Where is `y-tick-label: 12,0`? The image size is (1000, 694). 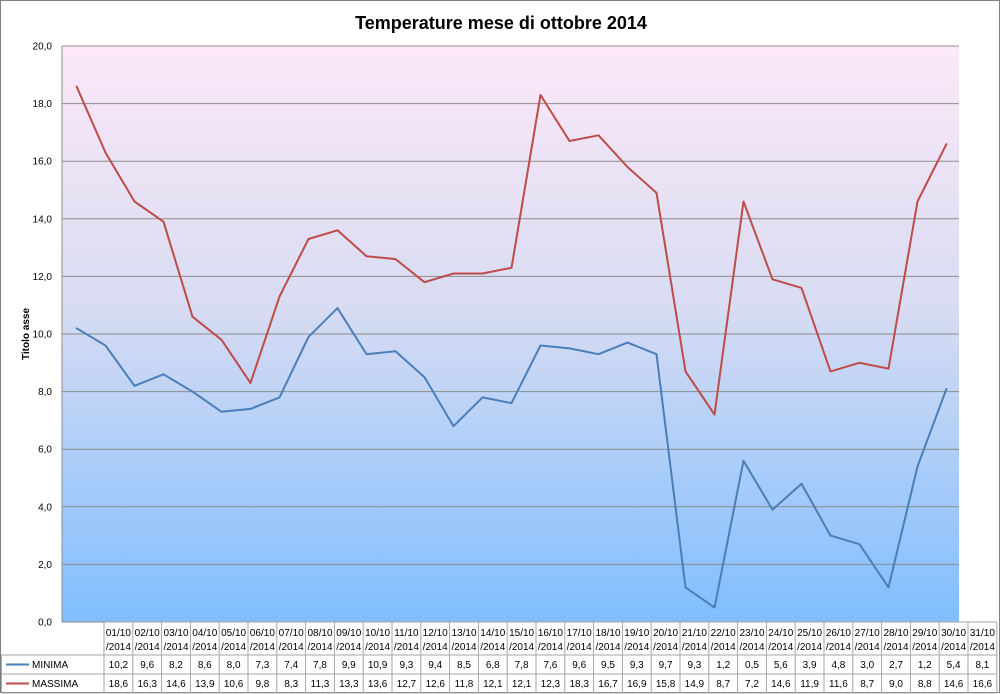 y-tick-label: 12,0 is located at coordinates (43, 277).